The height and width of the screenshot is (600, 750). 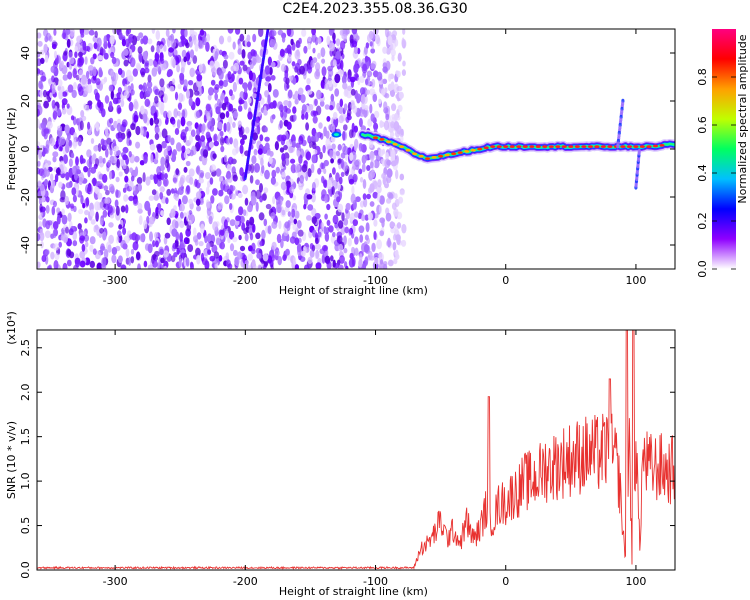 I want to click on page-title: C2E4.2023.355.08.36.G30, so click(x=375, y=9).